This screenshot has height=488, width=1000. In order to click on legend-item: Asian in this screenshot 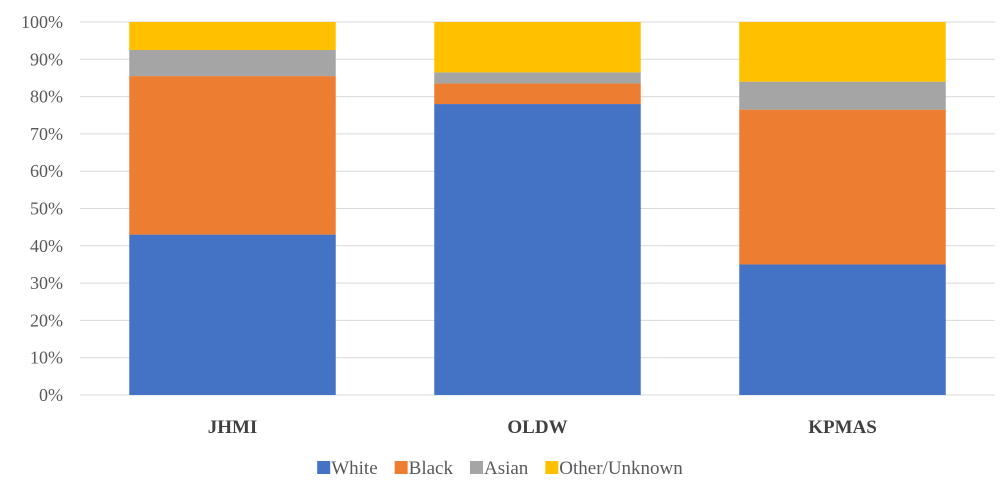, I will do `click(499, 468)`.